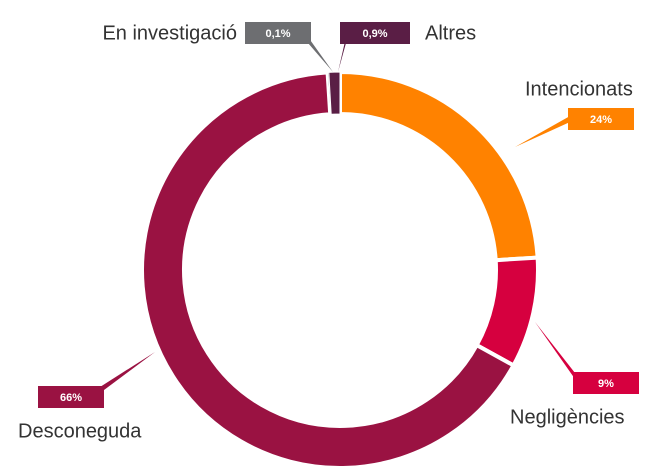 This screenshot has width=663, height=467. Describe the element at coordinates (579, 89) in the screenshot. I see `category-label: Intencionats` at that location.